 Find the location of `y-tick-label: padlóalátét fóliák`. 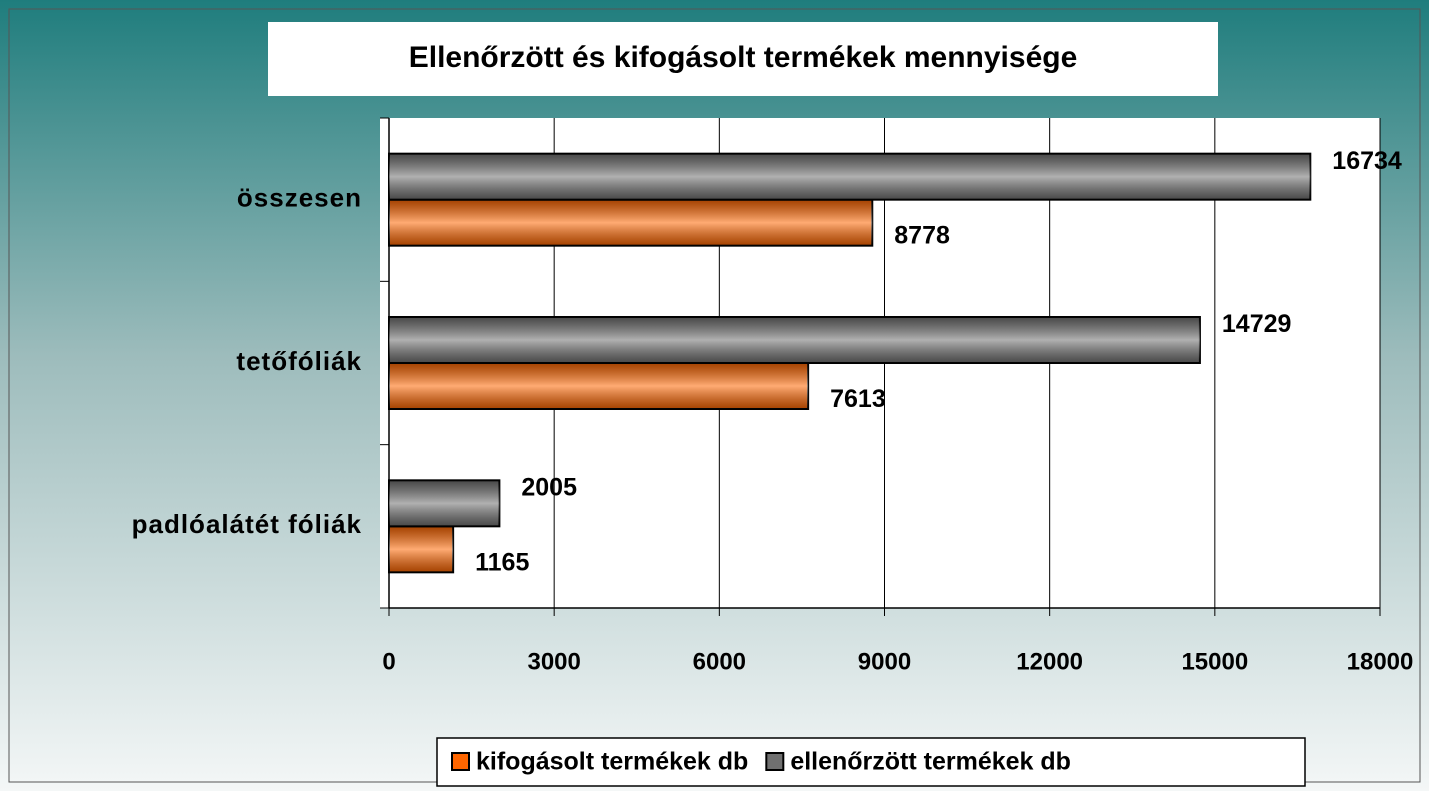

y-tick-label: padlóalátét fóliák is located at coordinates (247, 524).